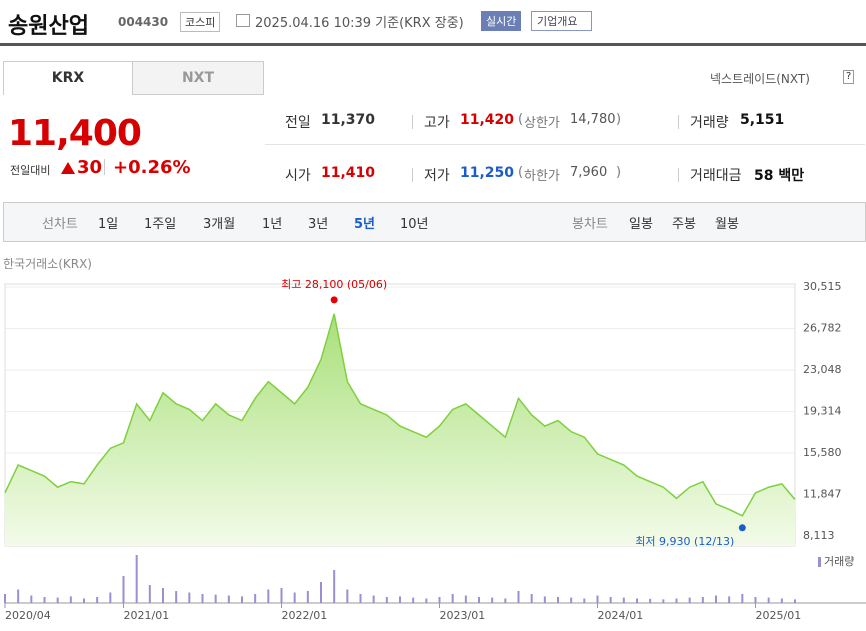 The image size is (866, 631). I want to click on annotation: 최저 9,930 (12/13), so click(684, 541).